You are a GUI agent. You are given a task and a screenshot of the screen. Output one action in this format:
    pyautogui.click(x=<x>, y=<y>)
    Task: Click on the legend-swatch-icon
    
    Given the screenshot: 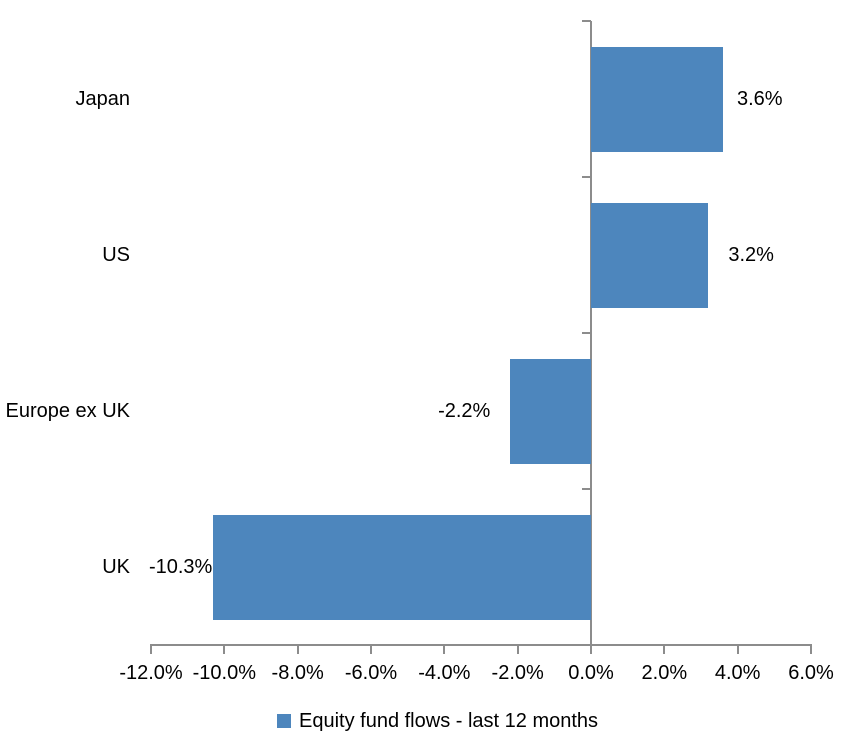 What is the action you would take?
    pyautogui.click(x=284, y=721)
    